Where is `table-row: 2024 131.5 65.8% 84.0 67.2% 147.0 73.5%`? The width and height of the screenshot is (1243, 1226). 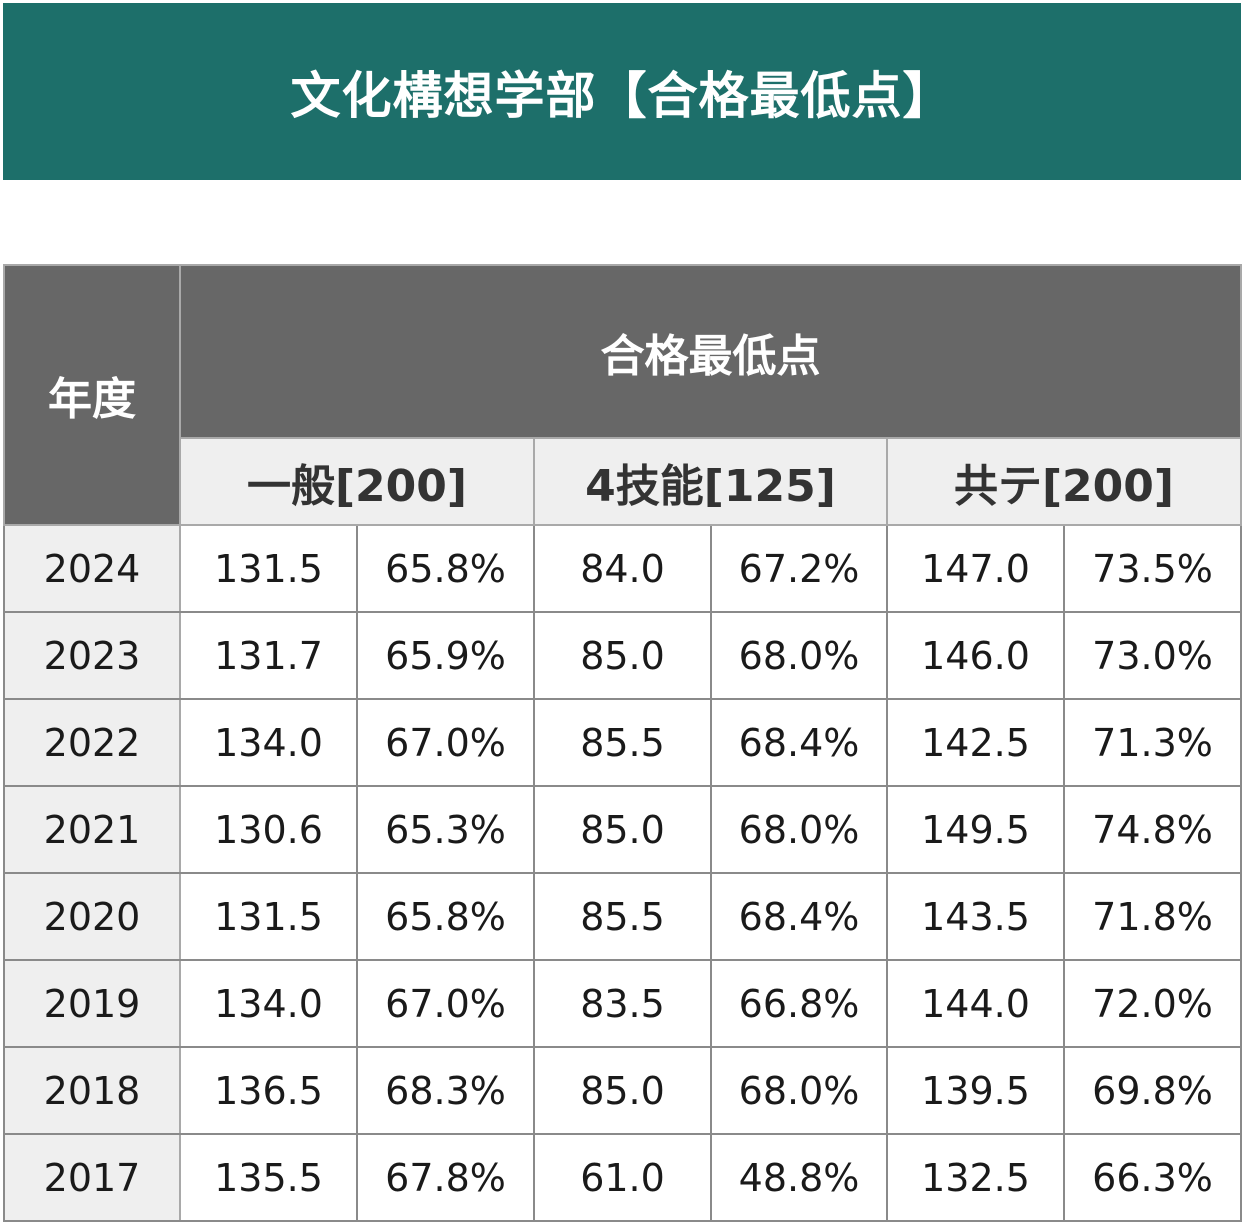
table-row: 2024 131.5 65.8% 84.0 67.2% 147.0 73.5% is located at coordinates (622, 568).